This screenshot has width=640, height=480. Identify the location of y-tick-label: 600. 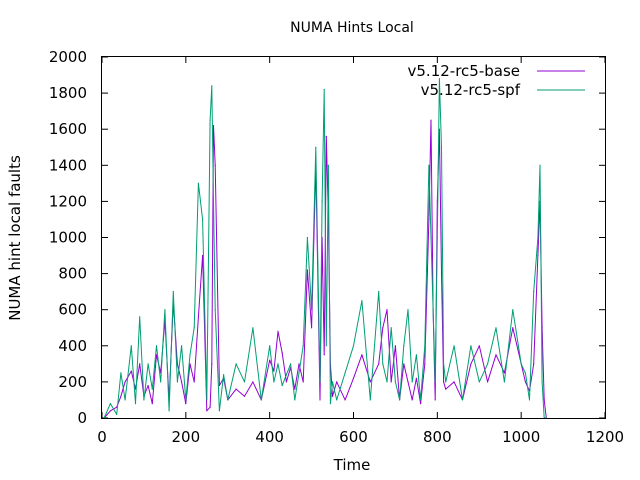
(72, 310).